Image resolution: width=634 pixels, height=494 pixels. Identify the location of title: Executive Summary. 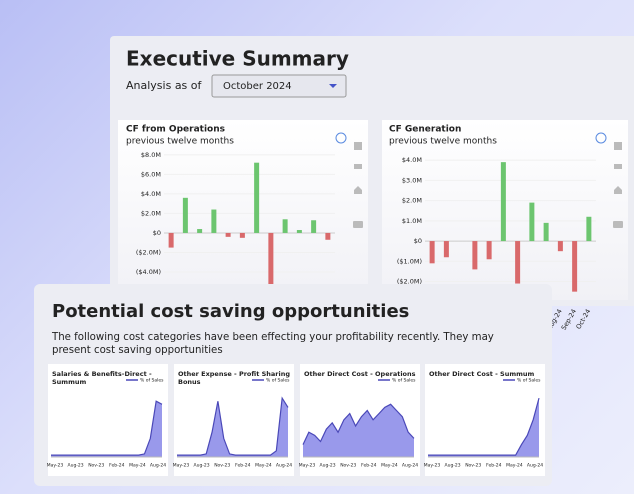
(237, 59).